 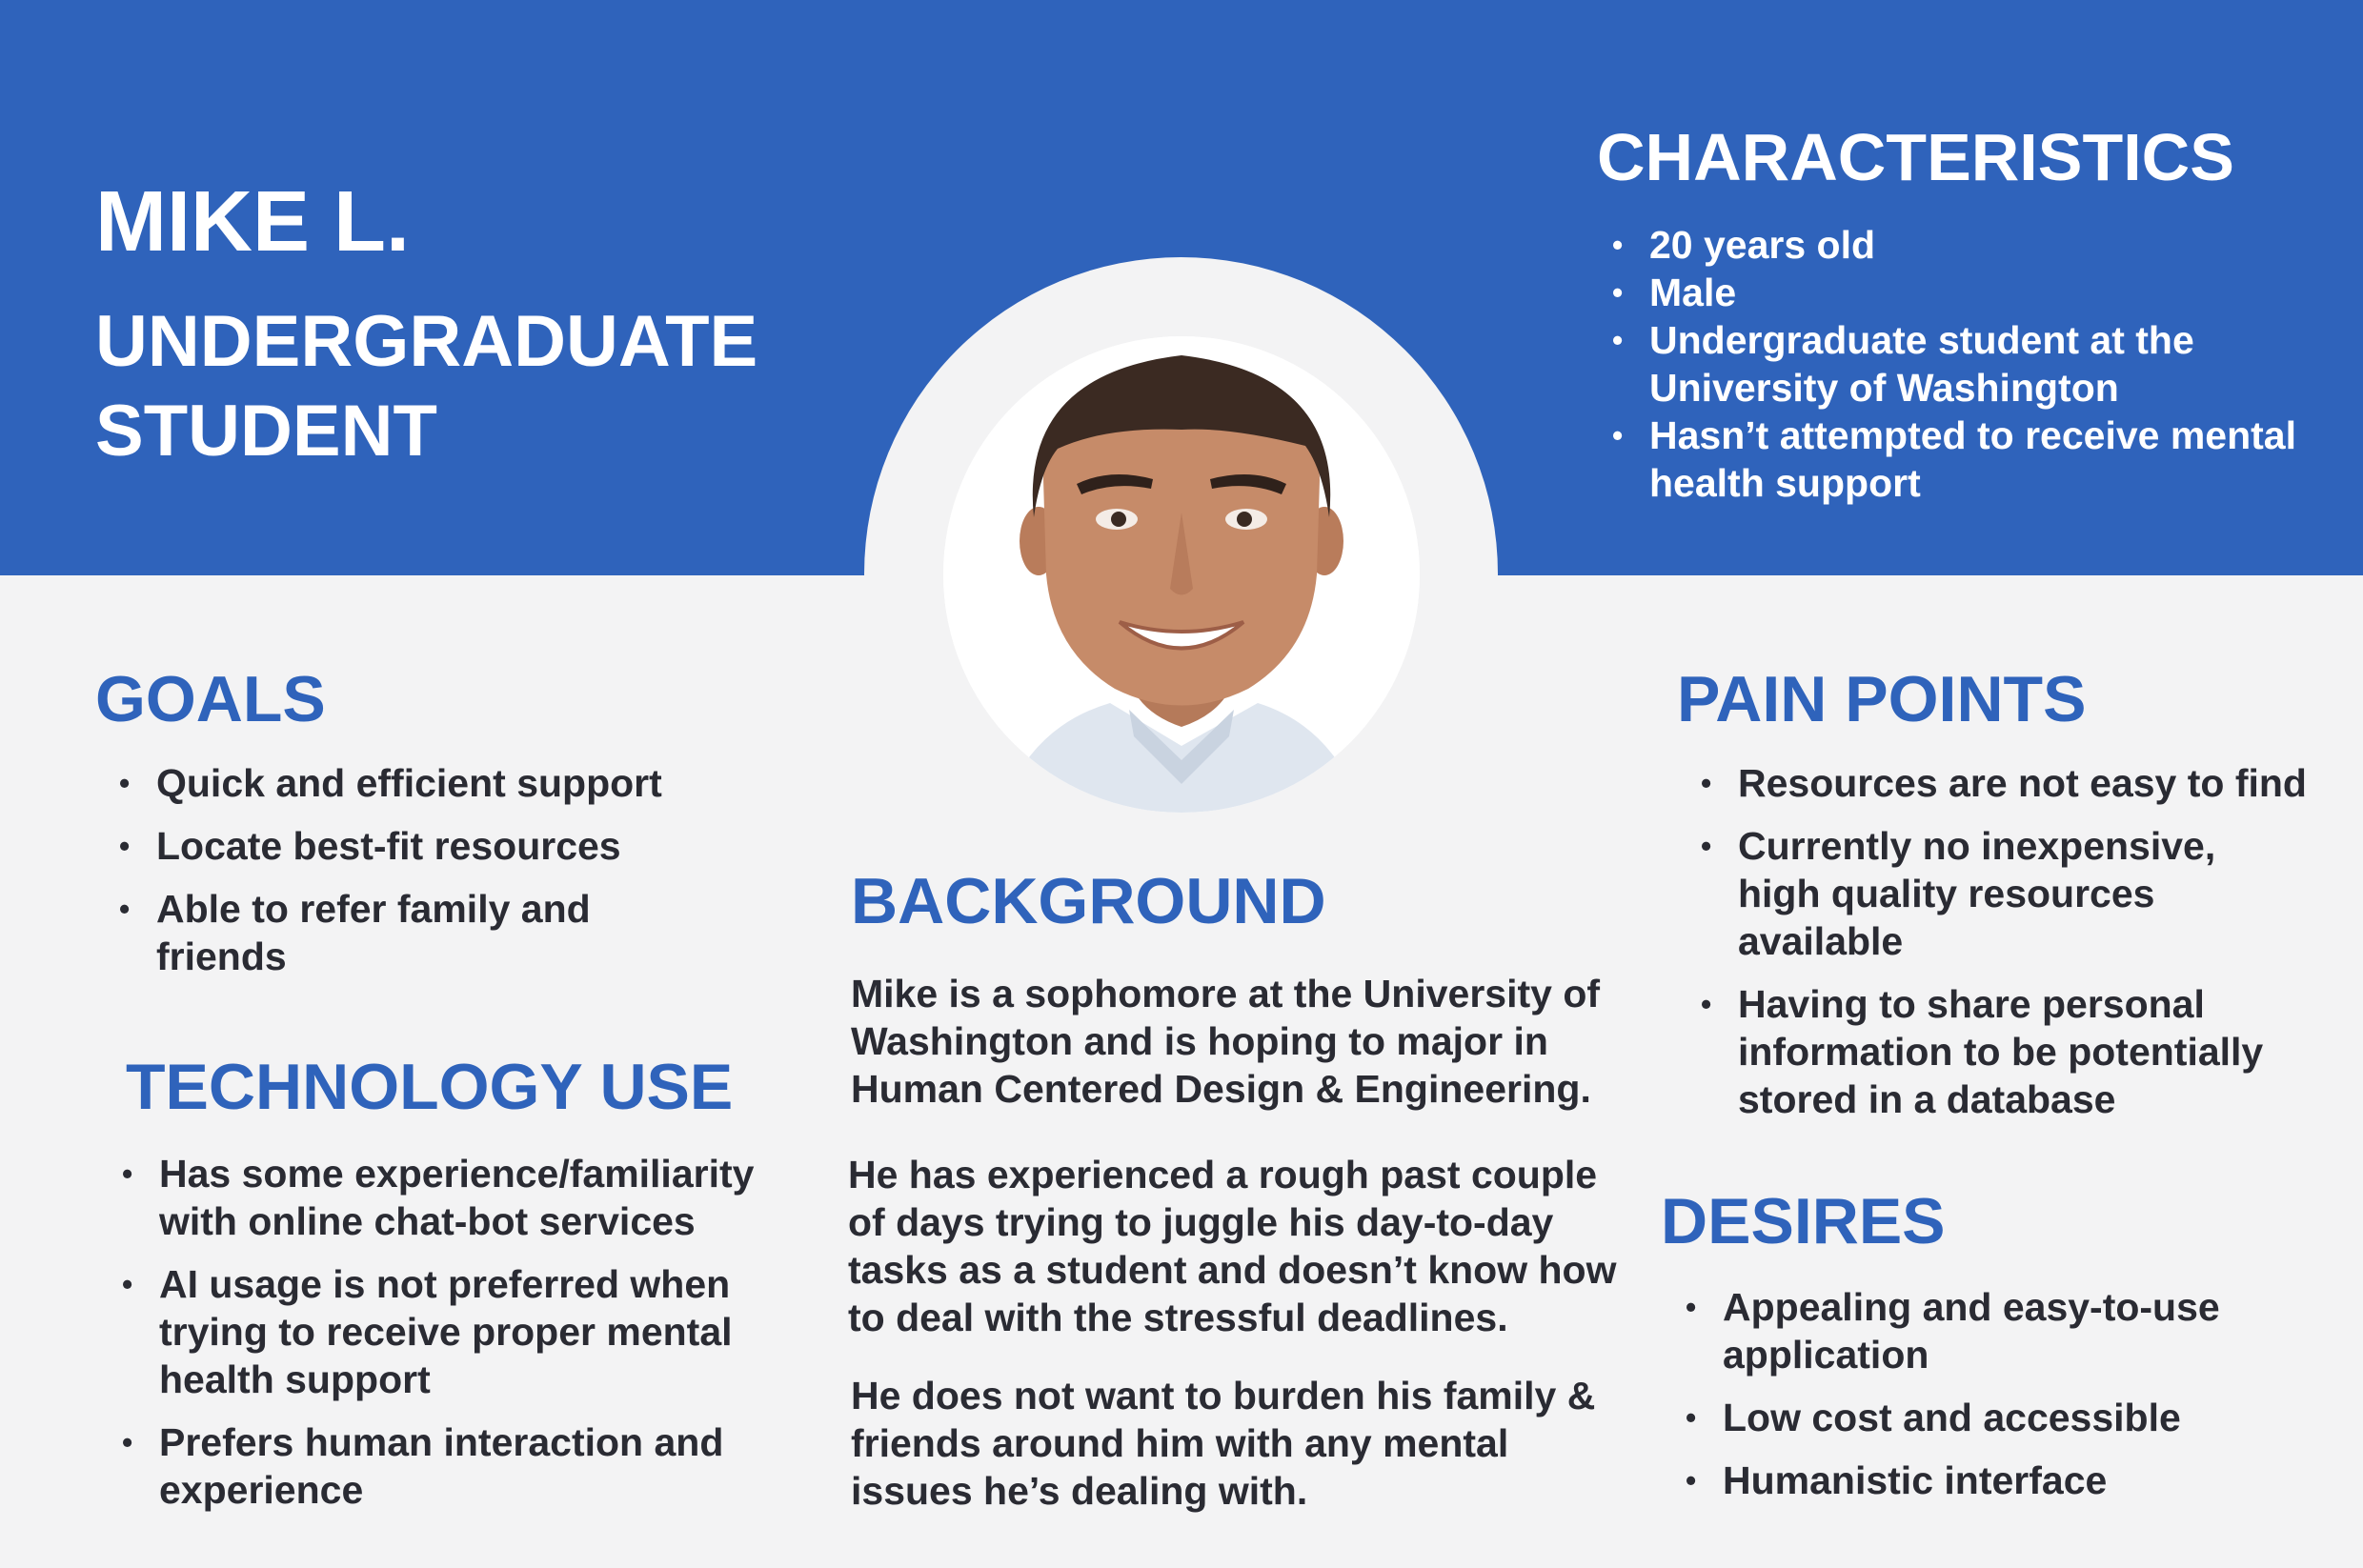 I want to click on list-item: Locate best-fit resources, so click(x=413, y=846).